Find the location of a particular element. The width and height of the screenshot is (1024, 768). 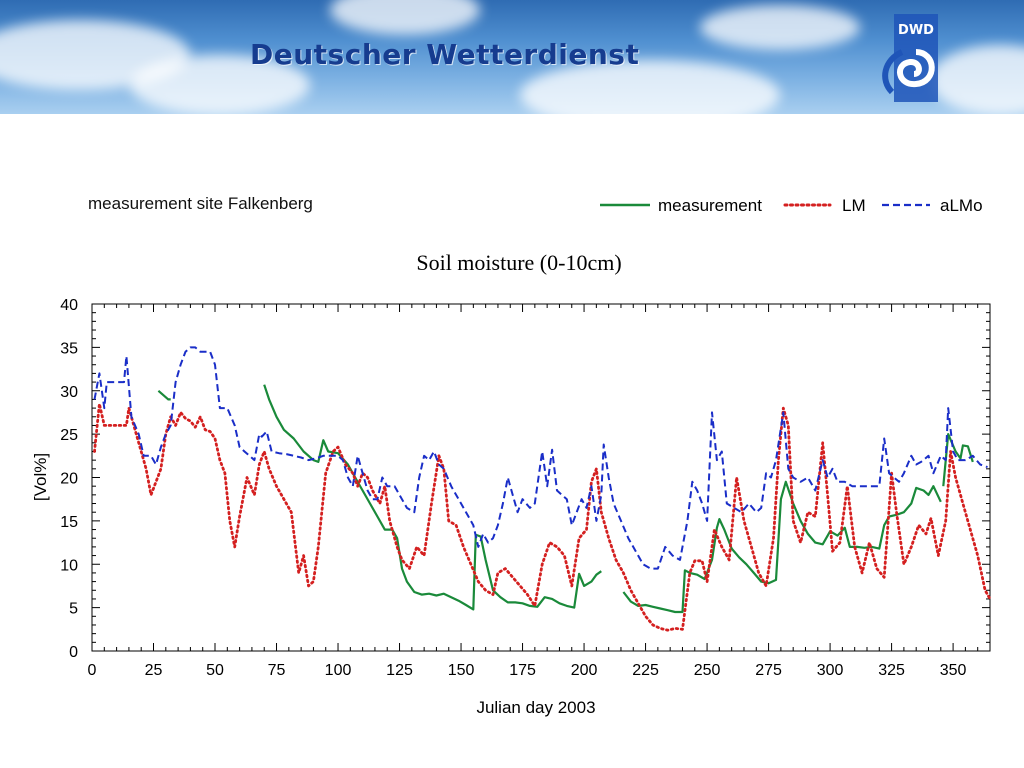

legend-label-measurement: measurement is located at coordinates (710, 205).